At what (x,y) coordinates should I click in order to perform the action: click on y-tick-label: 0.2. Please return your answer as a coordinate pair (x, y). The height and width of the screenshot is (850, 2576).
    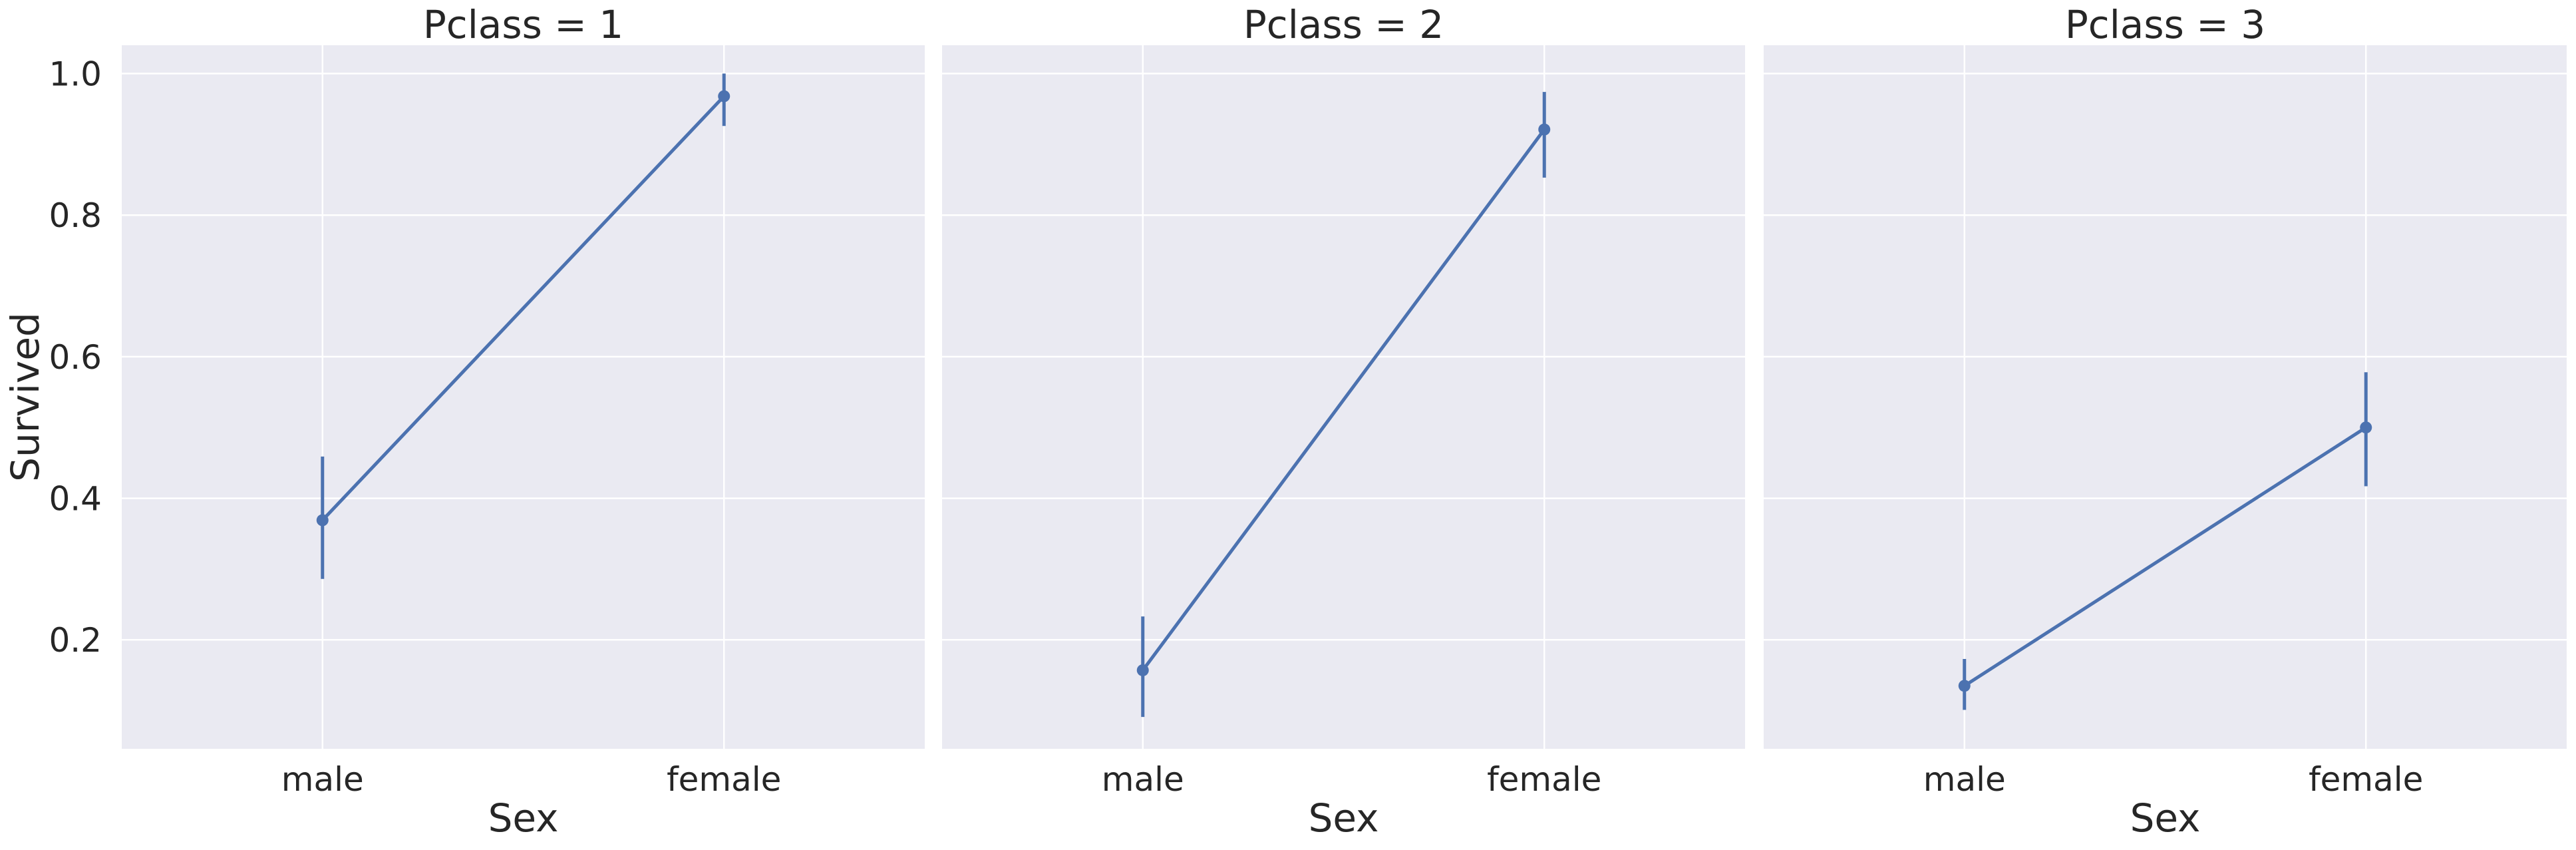
    Looking at the image, I should click on (75, 641).